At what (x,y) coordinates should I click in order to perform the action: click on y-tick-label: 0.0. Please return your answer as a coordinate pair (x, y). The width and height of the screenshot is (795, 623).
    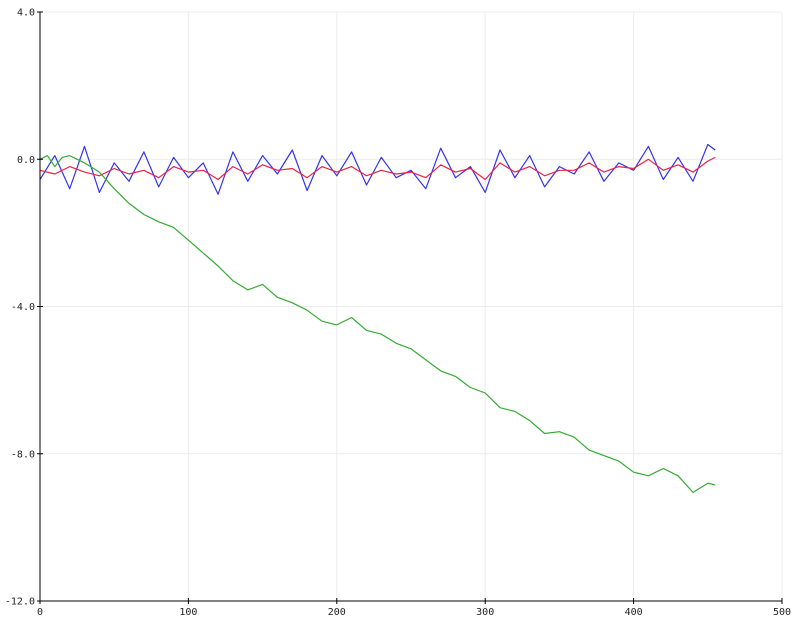
    Looking at the image, I should click on (26, 160).